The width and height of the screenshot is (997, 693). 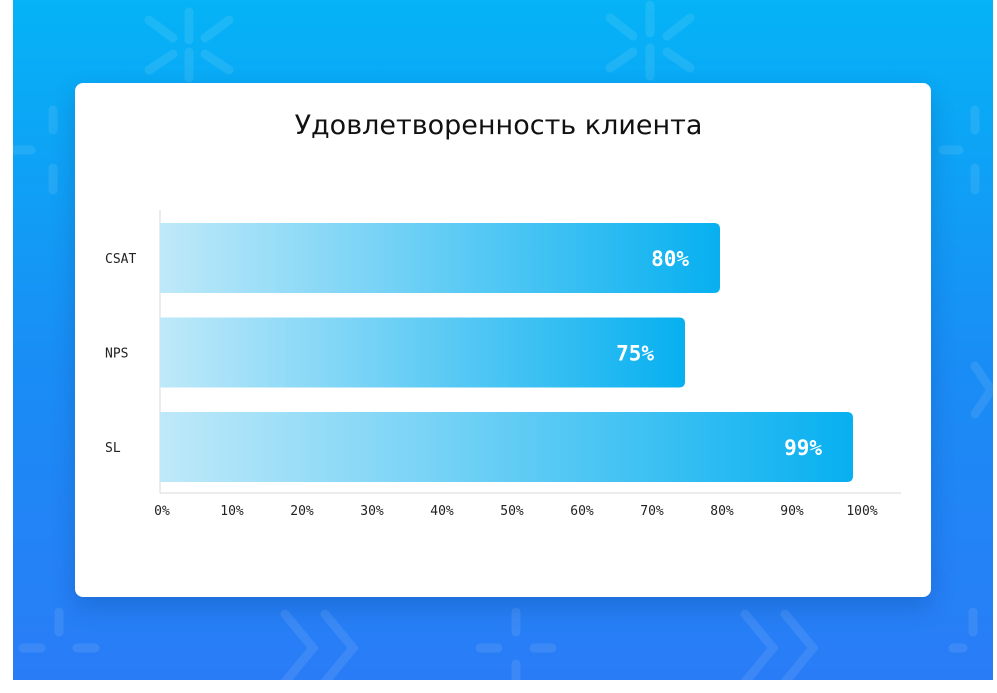 I want to click on bar-sl, so click(x=506, y=447).